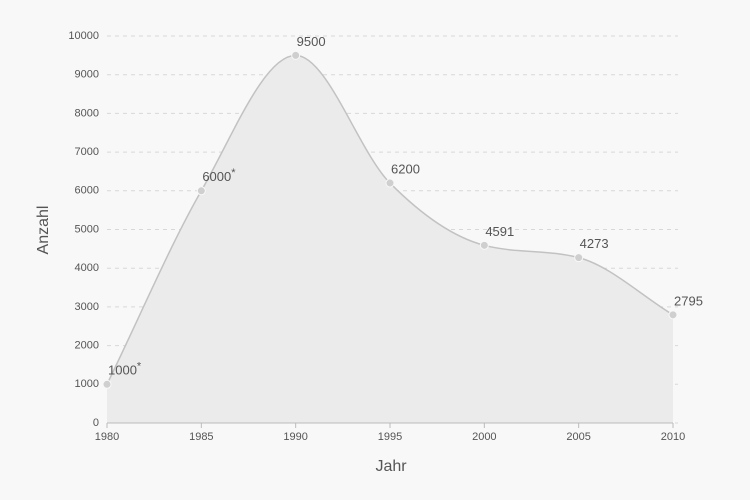 The image size is (750, 500). Describe the element at coordinates (87, 75) in the screenshot. I see `y-tick-label: 9000` at that location.